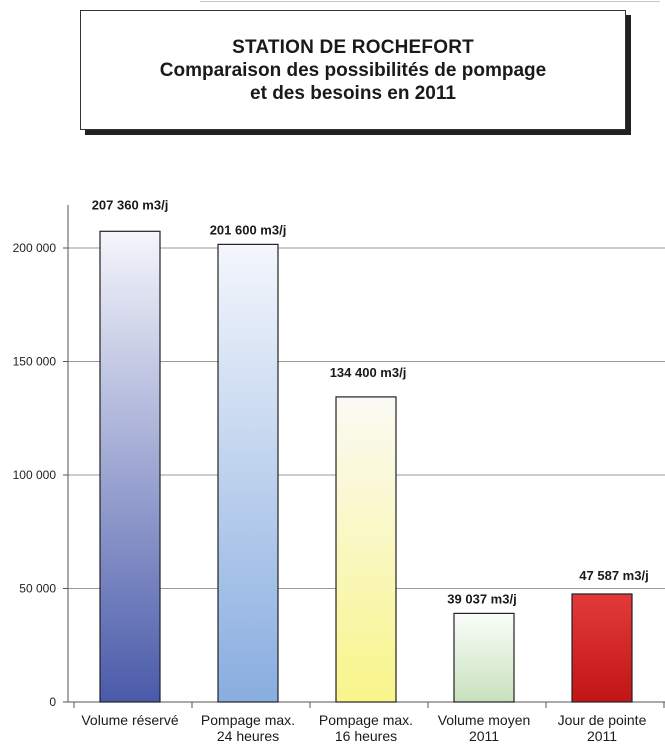 This screenshot has width=665, height=746. What do you see at coordinates (481, 598) in the screenshot?
I see `data-label: 39 037 m3/j` at bounding box center [481, 598].